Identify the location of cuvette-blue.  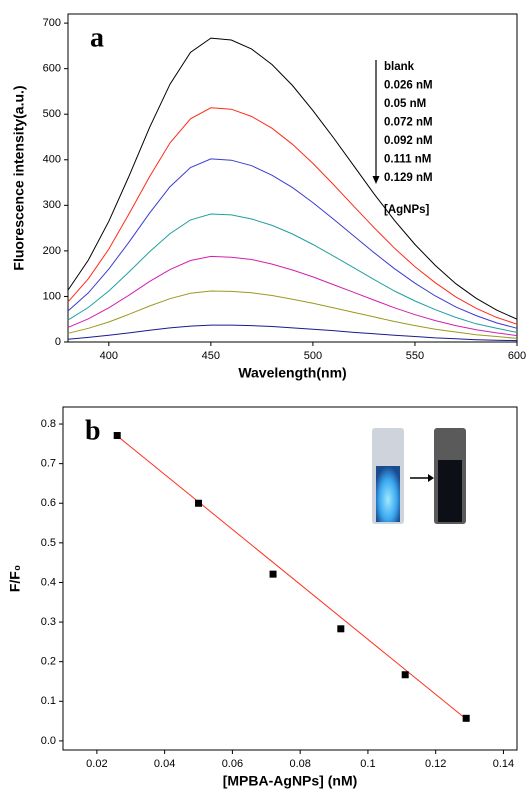
(388, 494).